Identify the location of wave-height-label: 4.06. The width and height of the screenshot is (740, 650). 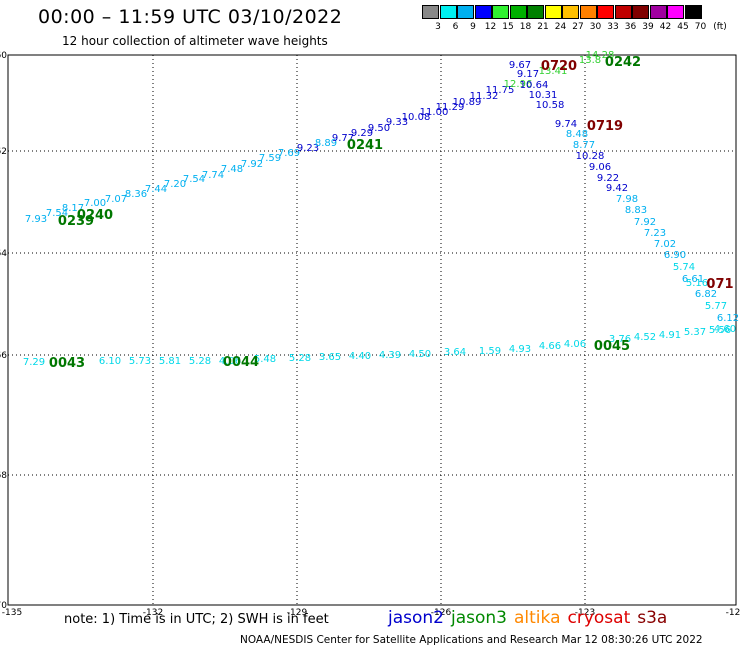
(575, 344).